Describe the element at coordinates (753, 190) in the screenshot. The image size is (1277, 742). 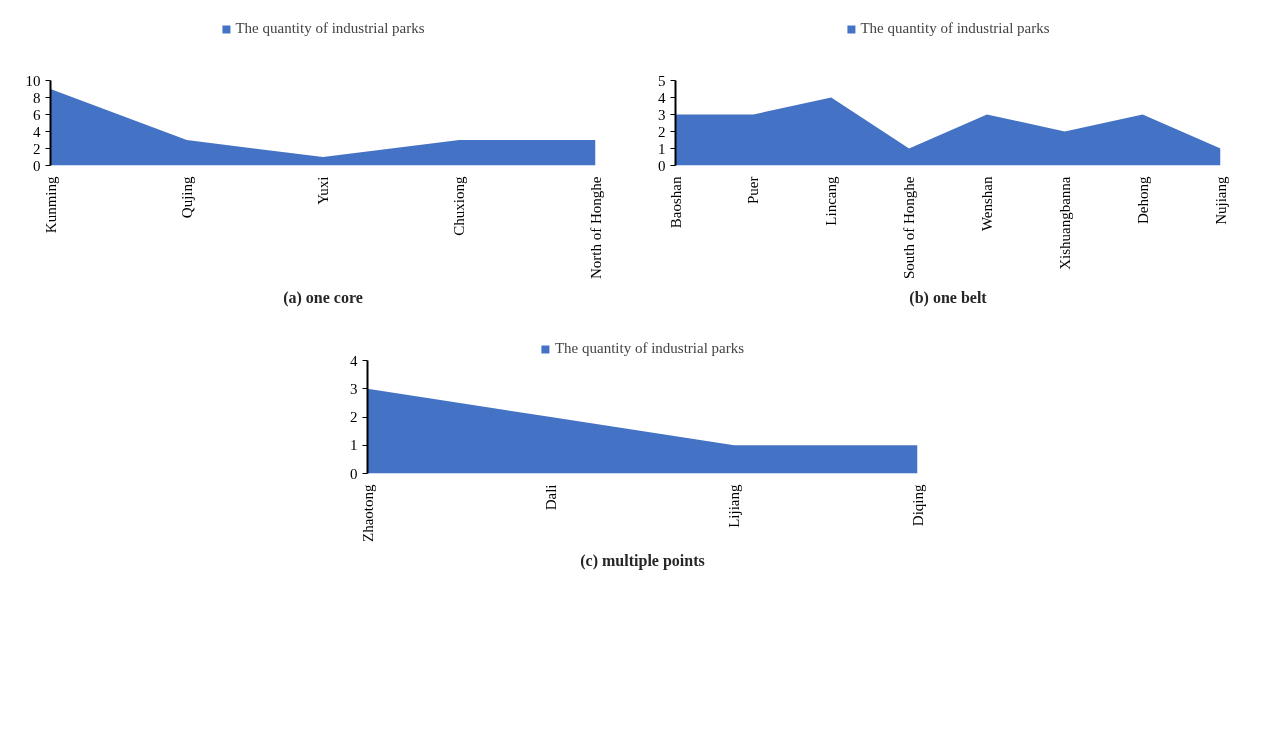
I see `x-tick-label: Puer` at that location.